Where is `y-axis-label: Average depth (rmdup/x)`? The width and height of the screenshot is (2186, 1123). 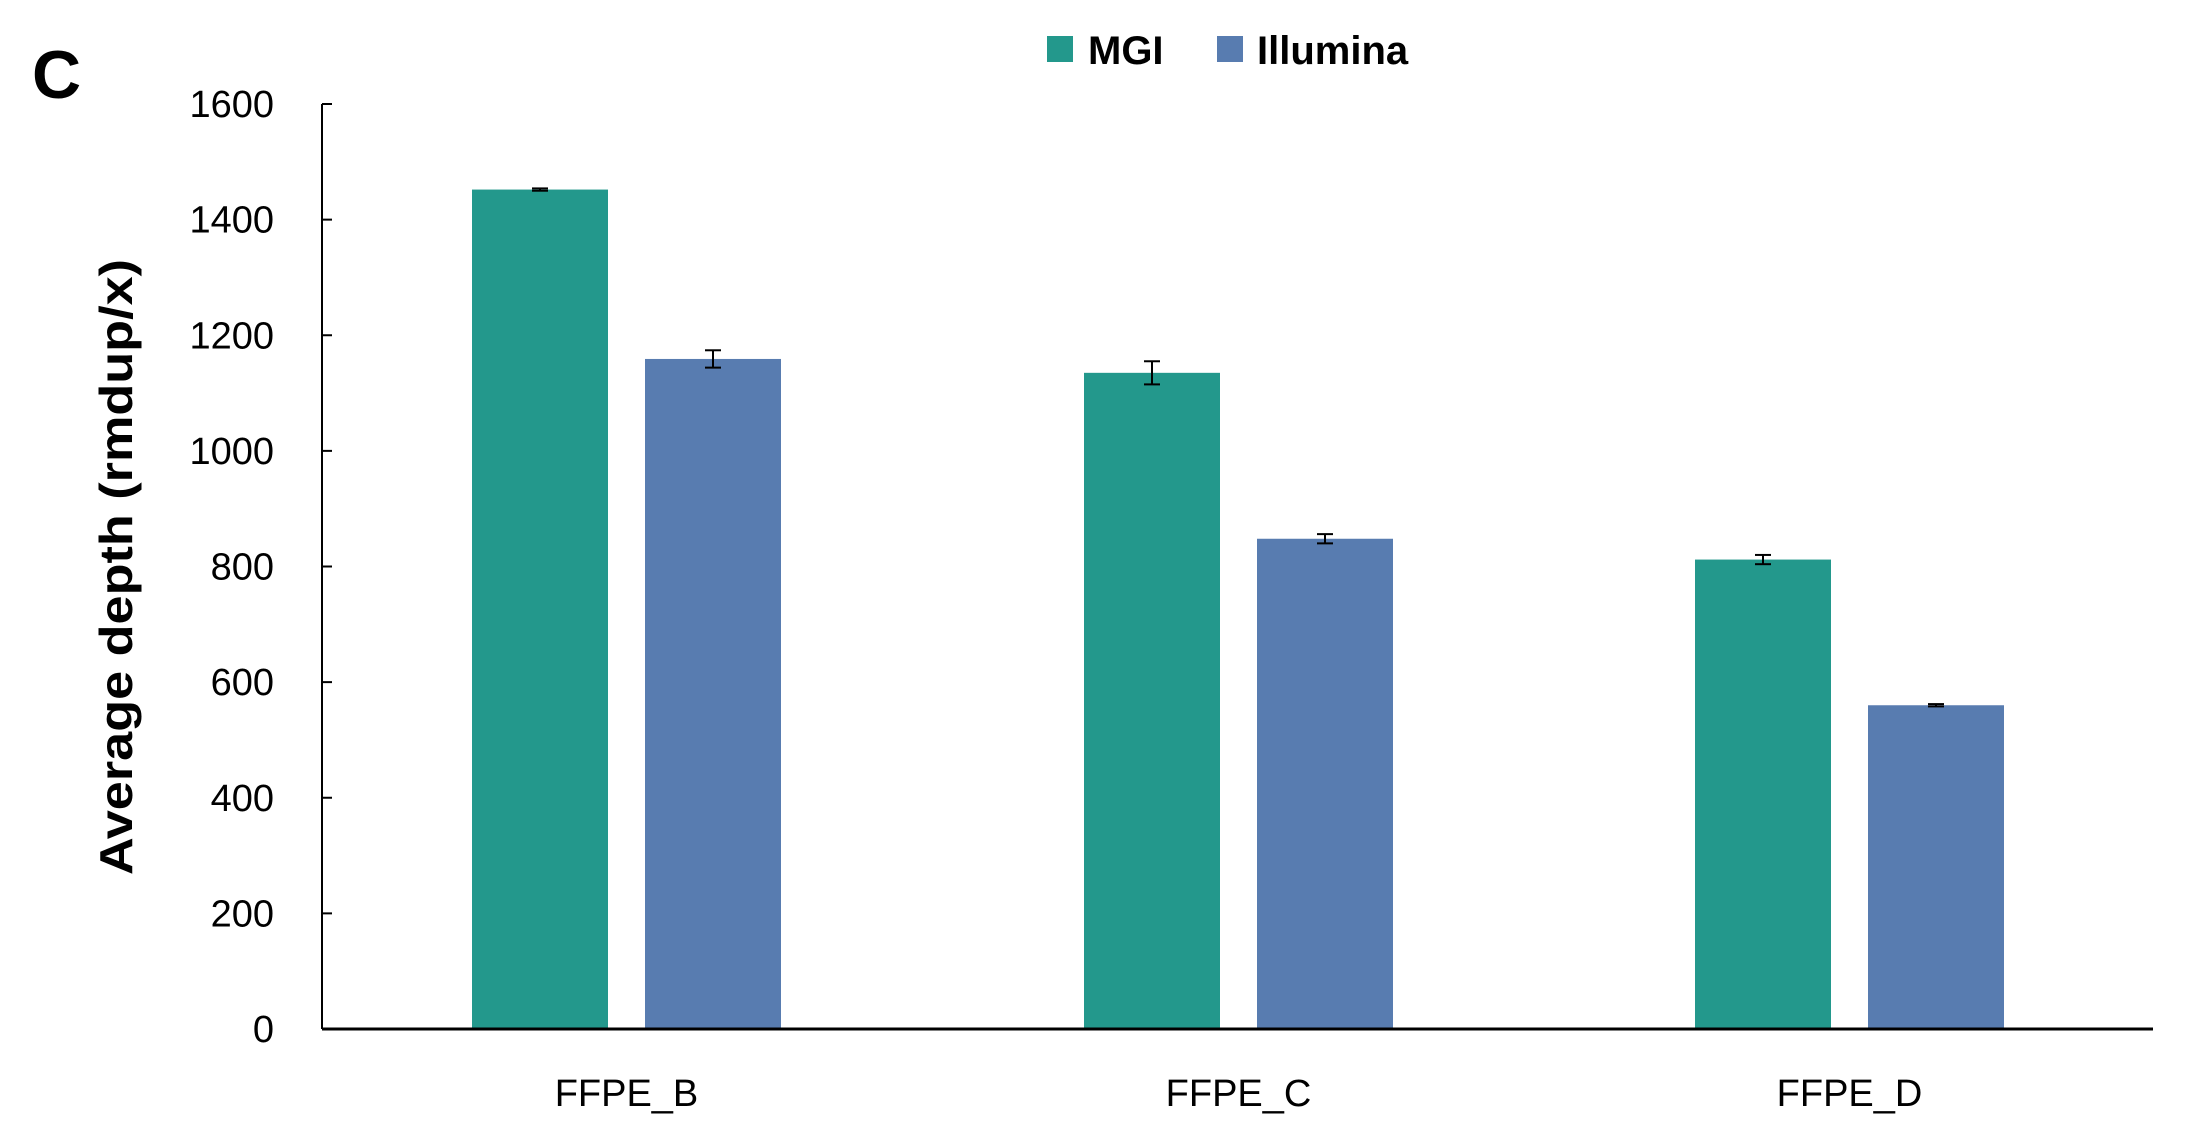 y-axis-label: Average depth (rmdup/x) is located at coordinates (116, 567).